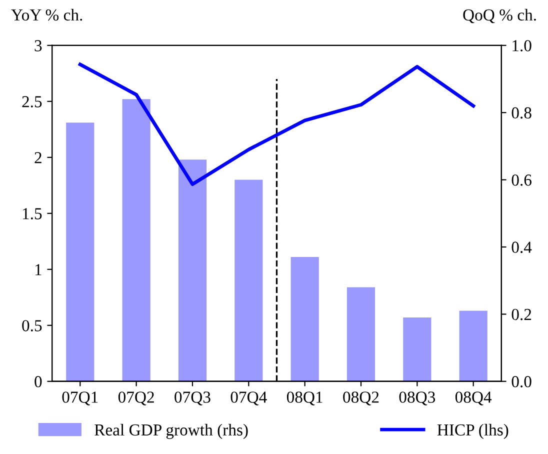 This screenshot has height=454, width=548. Describe the element at coordinates (171, 431) in the screenshot. I see `legend-label: Real GDP growth (rhs)` at that location.